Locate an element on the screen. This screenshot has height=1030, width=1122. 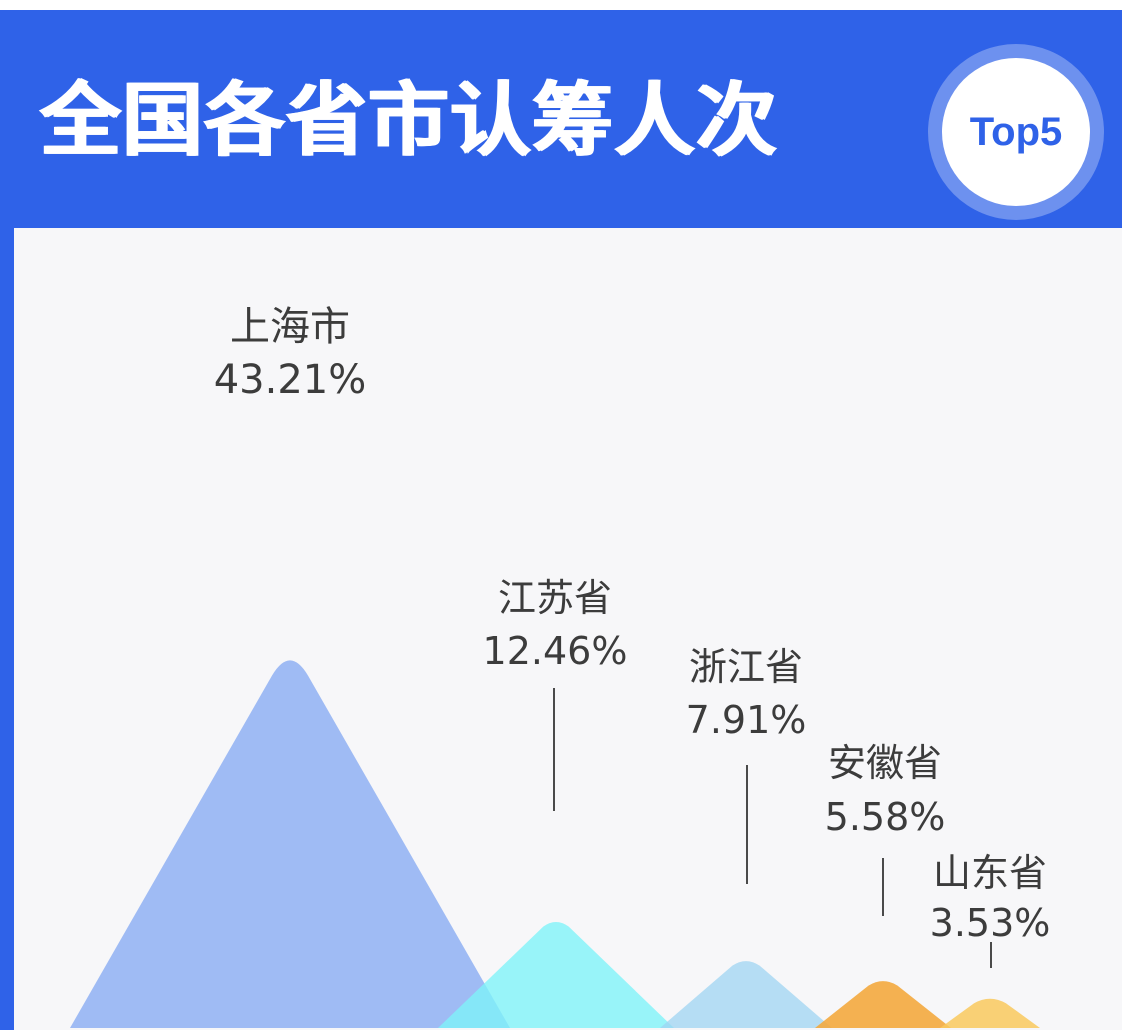
peak-label-3: 浙江省 is located at coordinates (746, 667).